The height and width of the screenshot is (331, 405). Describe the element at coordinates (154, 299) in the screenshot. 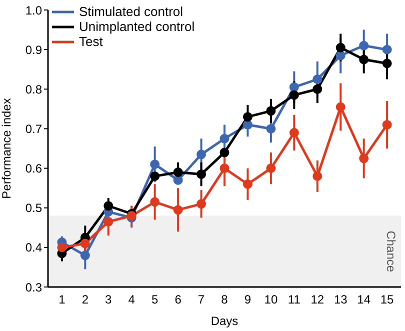

I see `x-tick-label: 5` at that location.